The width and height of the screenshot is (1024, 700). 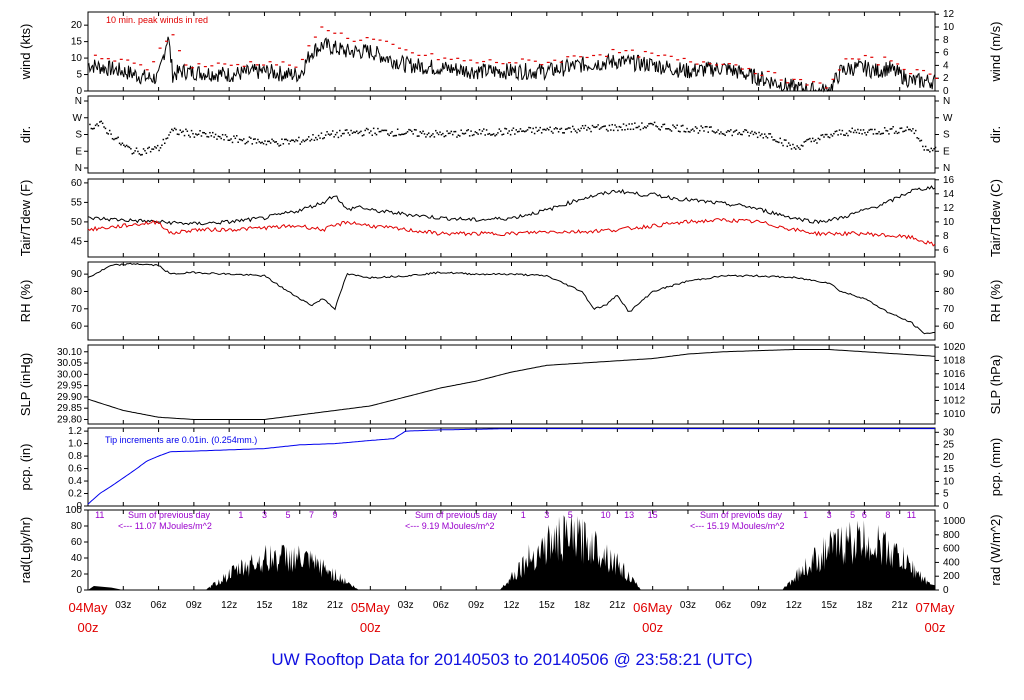 What do you see at coordinates (78, 118) in the screenshot?
I see `y-tick-label-left: W` at bounding box center [78, 118].